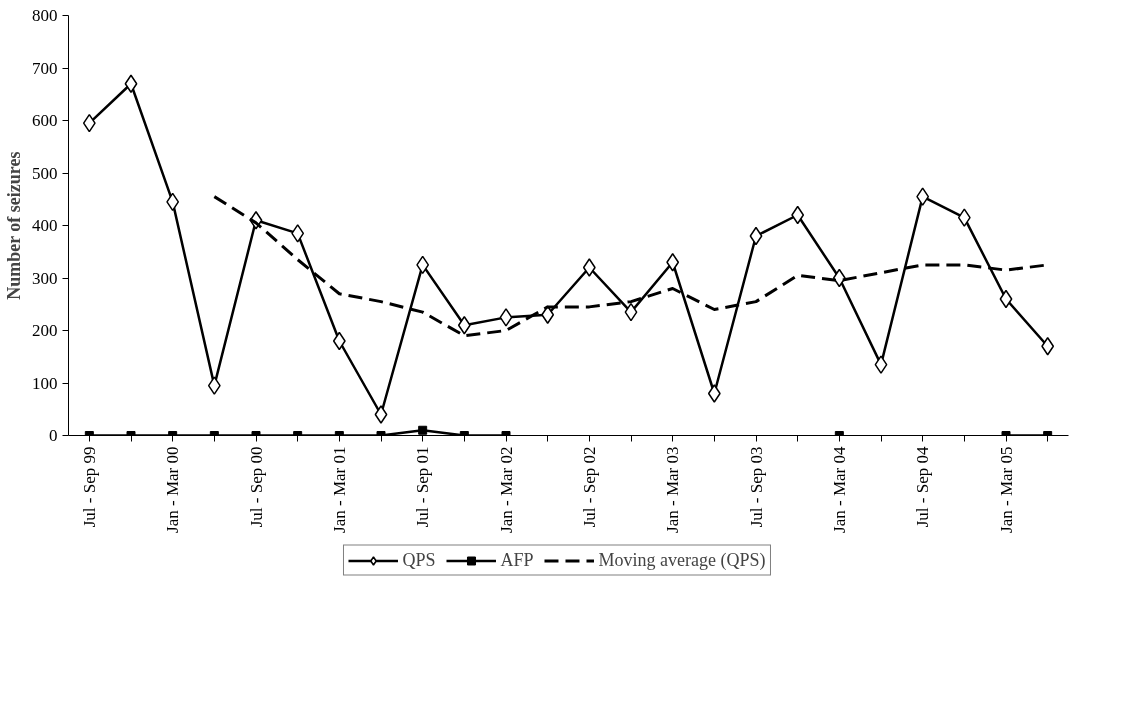  Describe the element at coordinates (14, 225) in the screenshot. I see `y-axis-title: Number of seizures` at that location.